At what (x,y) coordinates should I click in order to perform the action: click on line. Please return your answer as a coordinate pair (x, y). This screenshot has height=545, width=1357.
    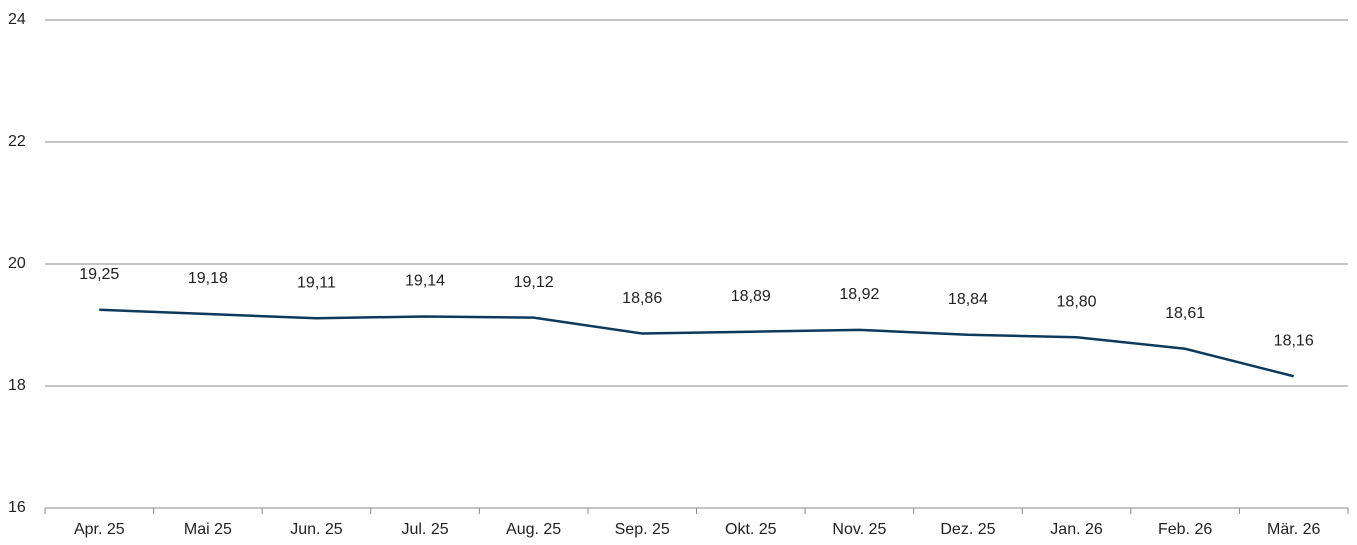
    Looking at the image, I should click on (697, 343).